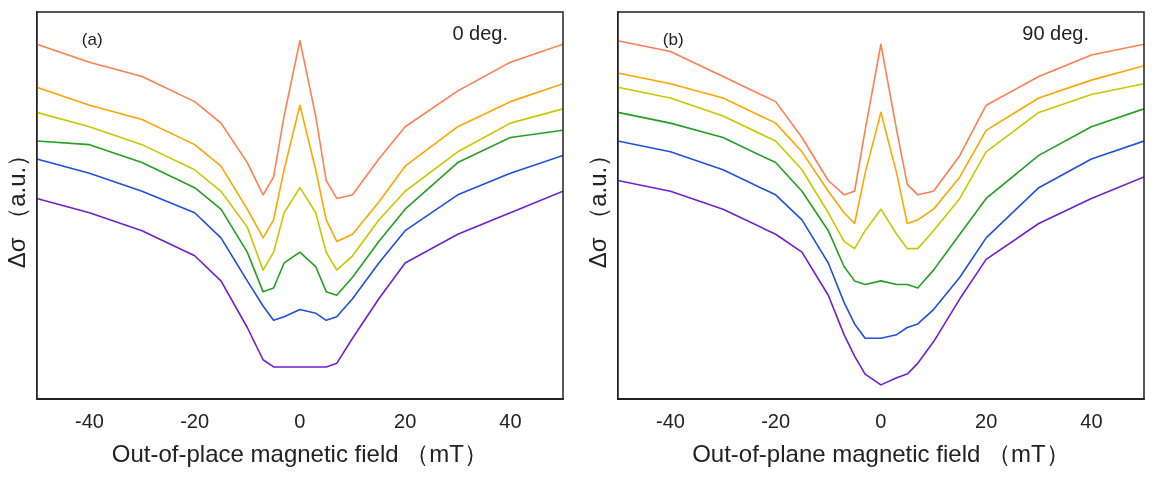 The width and height of the screenshot is (1163, 478). What do you see at coordinates (673, 39) in the screenshot?
I see `annotation: (b)` at bounding box center [673, 39].